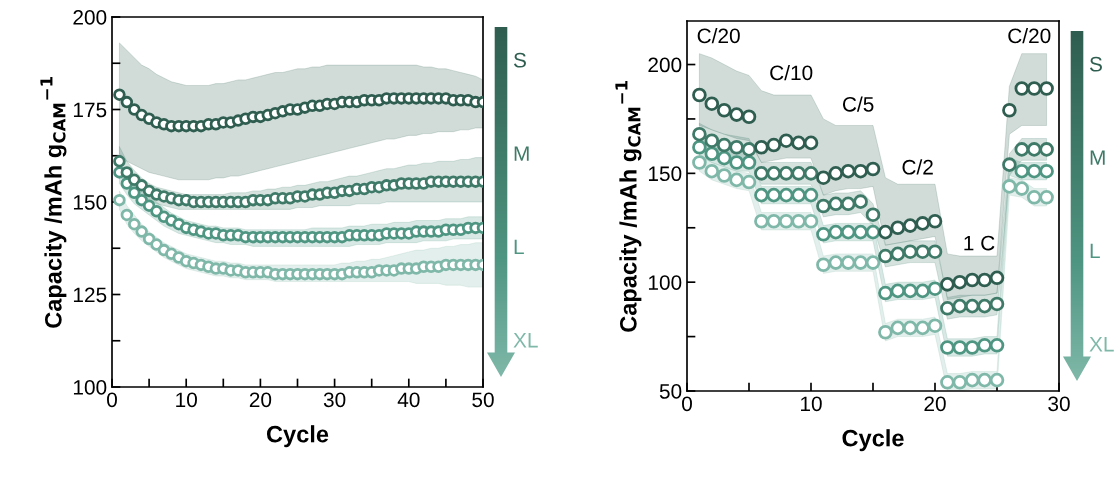 The width and height of the screenshot is (1120, 479). Describe the element at coordinates (186, 400) in the screenshot. I see `x-tick-label: 10` at that location.